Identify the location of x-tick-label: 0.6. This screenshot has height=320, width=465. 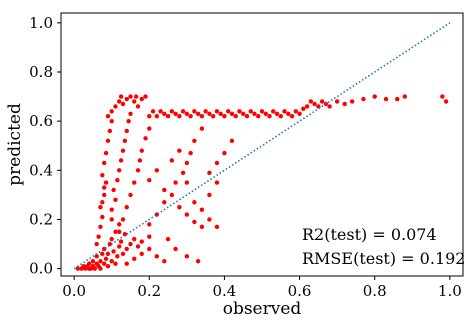
(300, 291).